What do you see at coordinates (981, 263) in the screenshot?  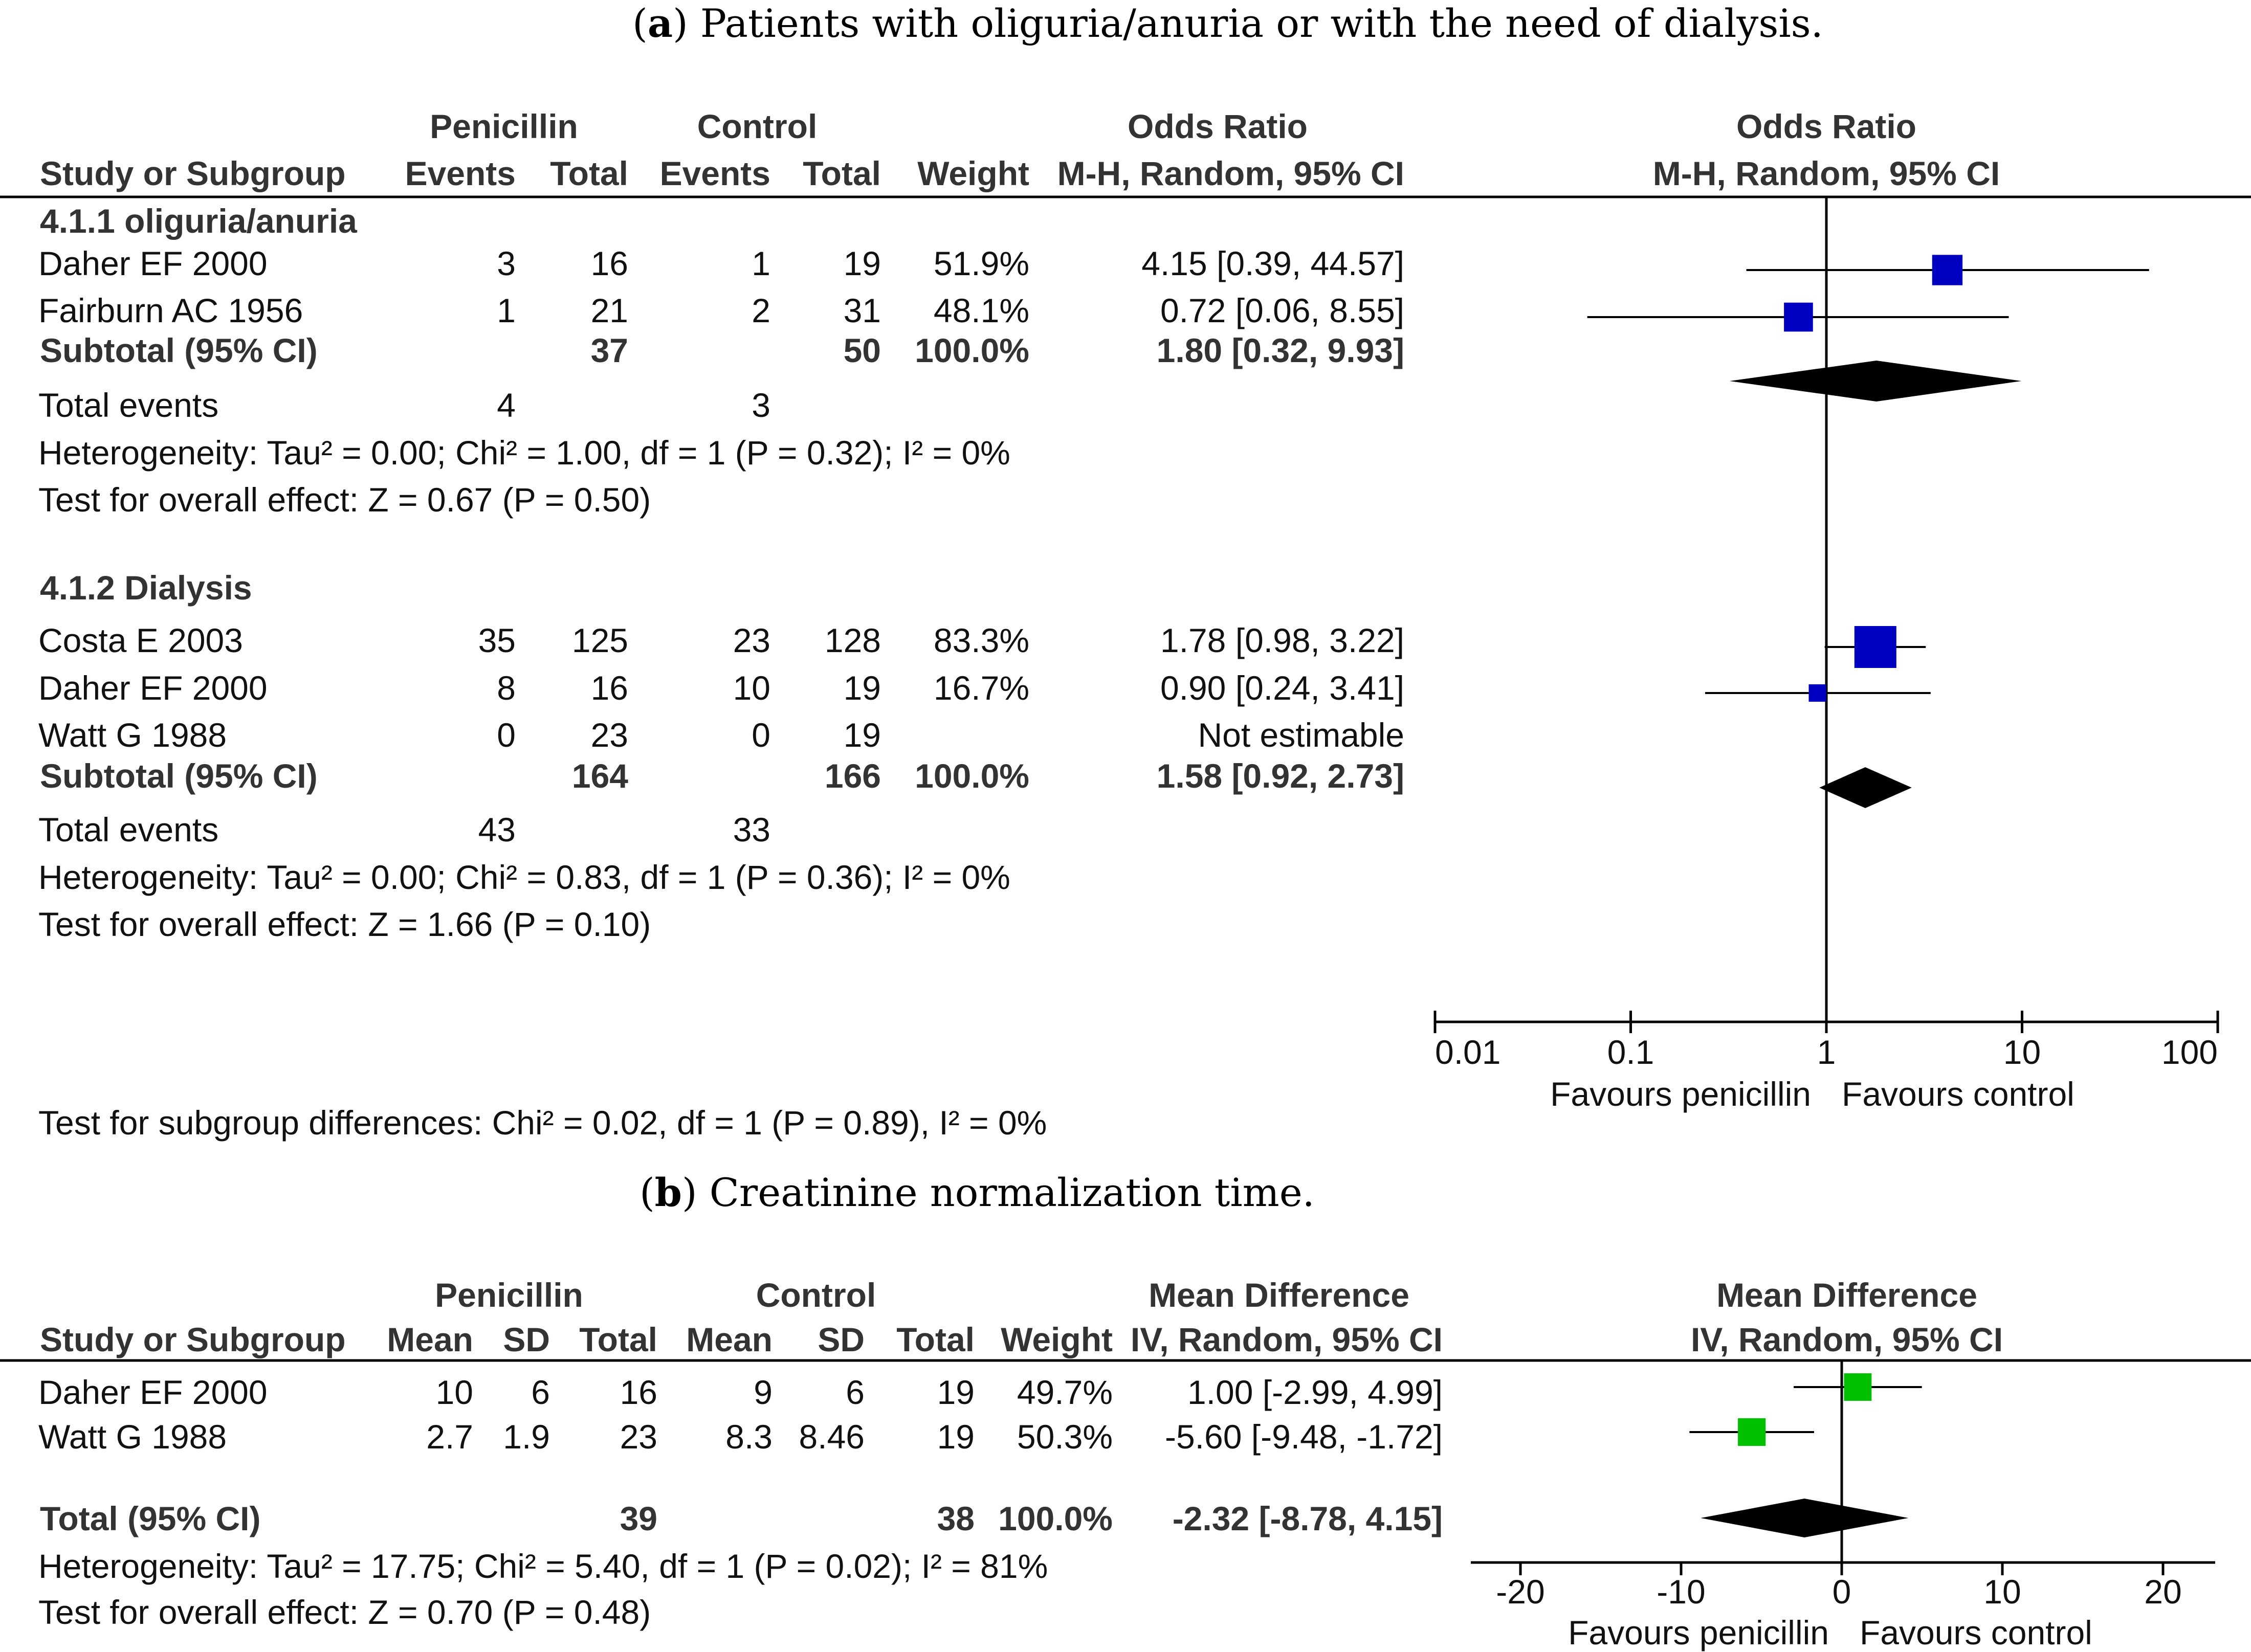 I see `study-weight: 51.9%` at bounding box center [981, 263].